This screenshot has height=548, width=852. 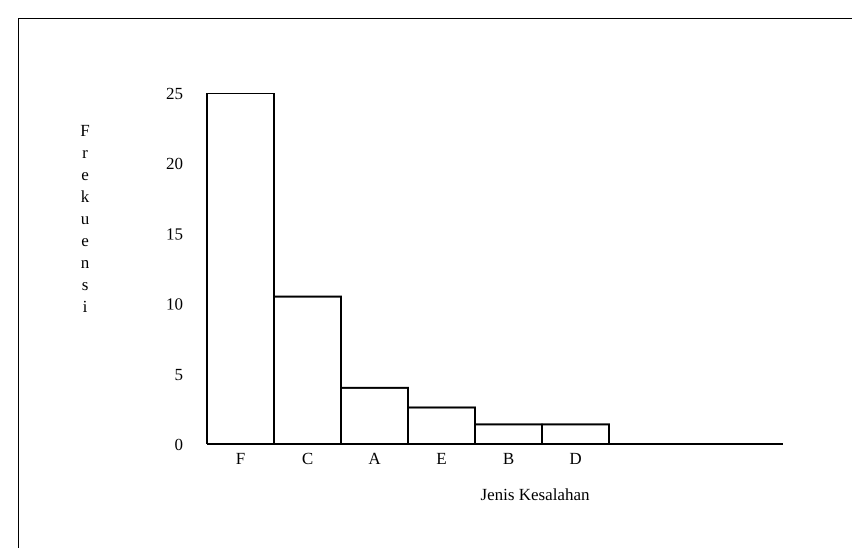 I want to click on y-tick-label: 5, so click(x=178, y=374).